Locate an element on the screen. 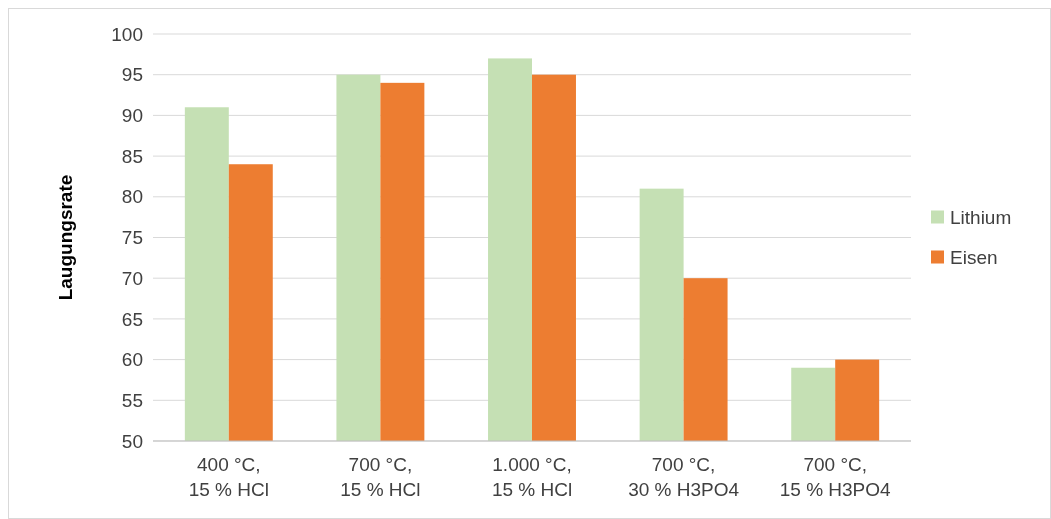 Image resolution: width=1051 pixels, height=519 pixels. y-tick-label: 55 is located at coordinates (132, 400).